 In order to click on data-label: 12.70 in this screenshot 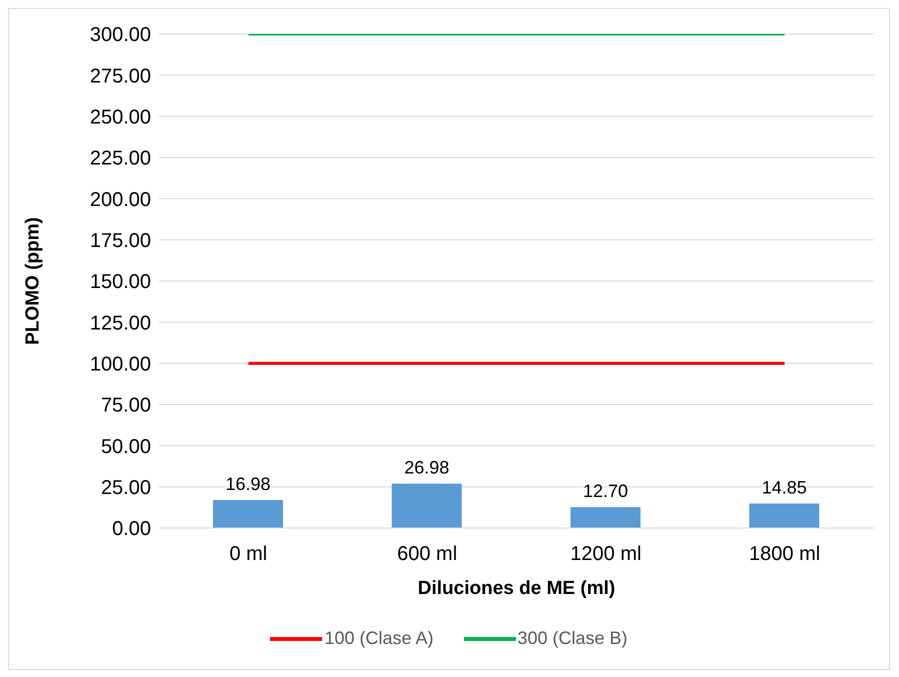, I will do `click(605, 491)`.